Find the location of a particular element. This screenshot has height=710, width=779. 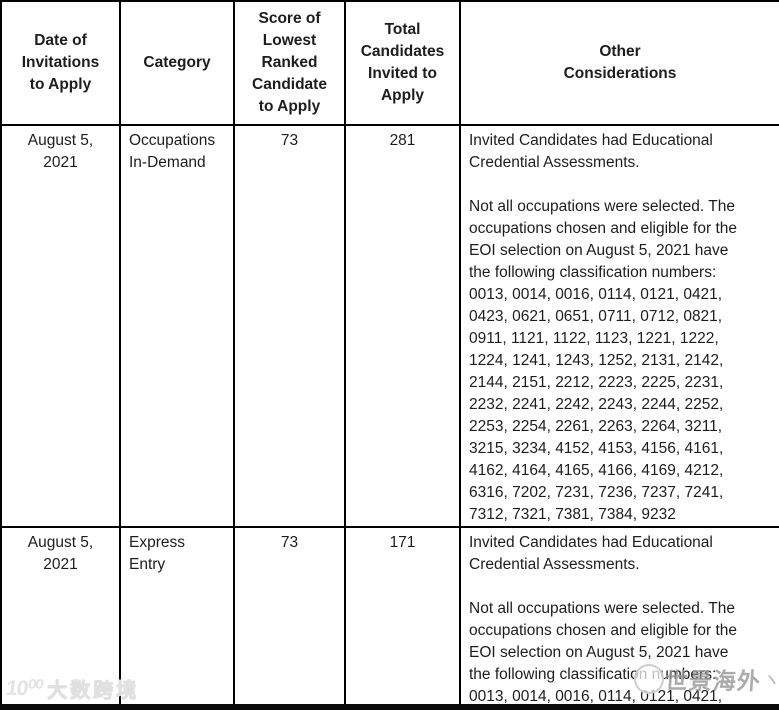

watermark-shijing-haiwai: 世景海外 丶 is located at coordinates (706, 679).